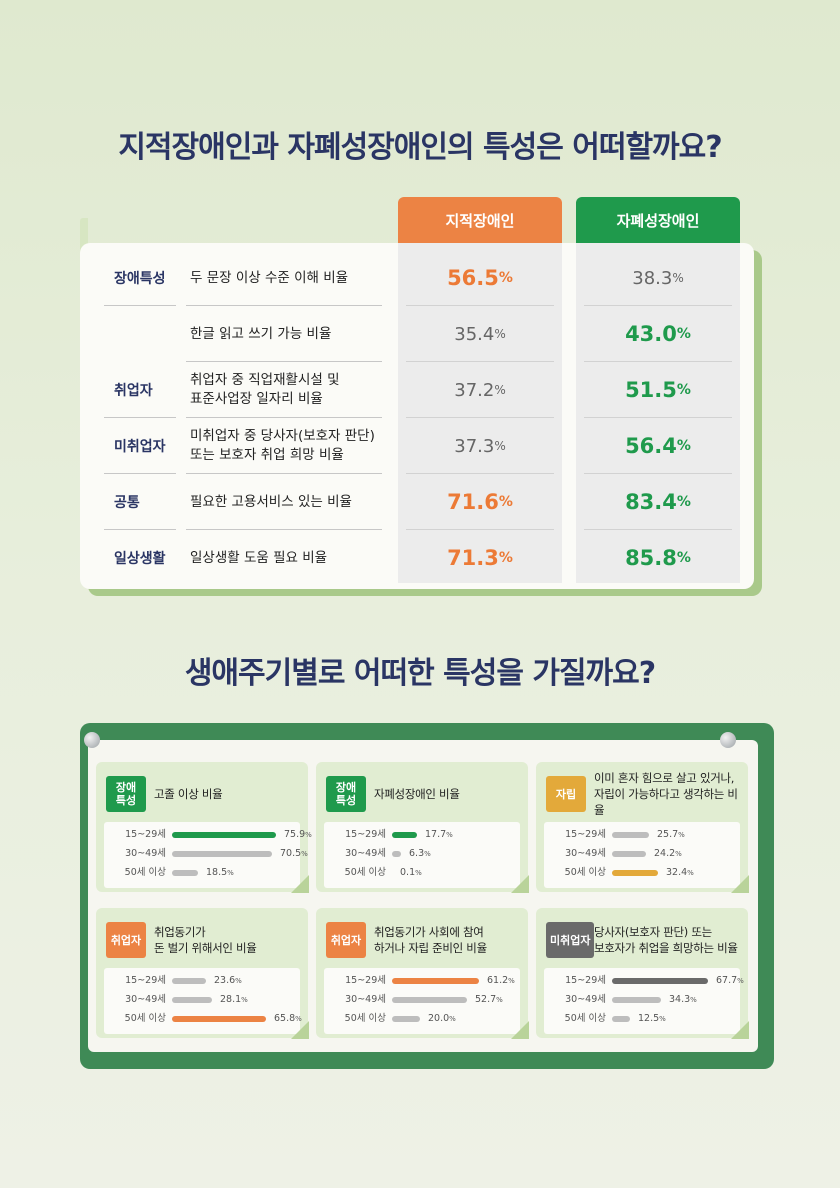  I want to click on bar-row: 50세 이상 0.1%, so click(422, 873).